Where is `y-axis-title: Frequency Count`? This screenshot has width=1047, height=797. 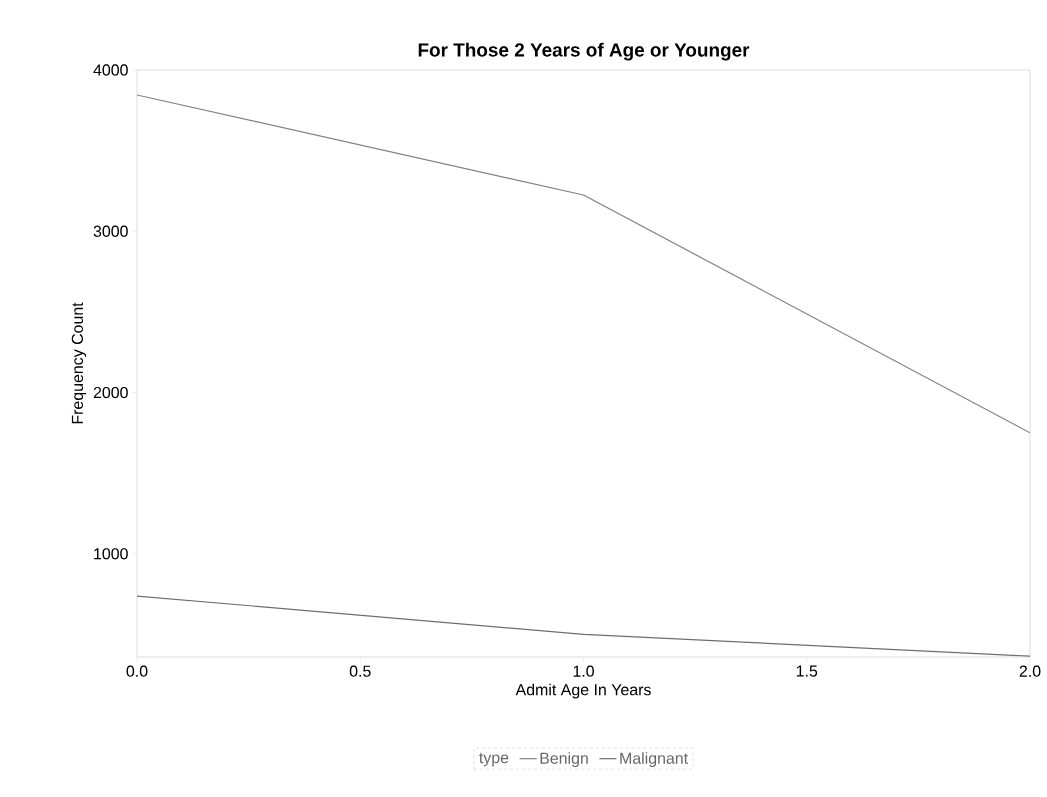
y-axis-title: Frequency Count is located at coordinates (79, 363).